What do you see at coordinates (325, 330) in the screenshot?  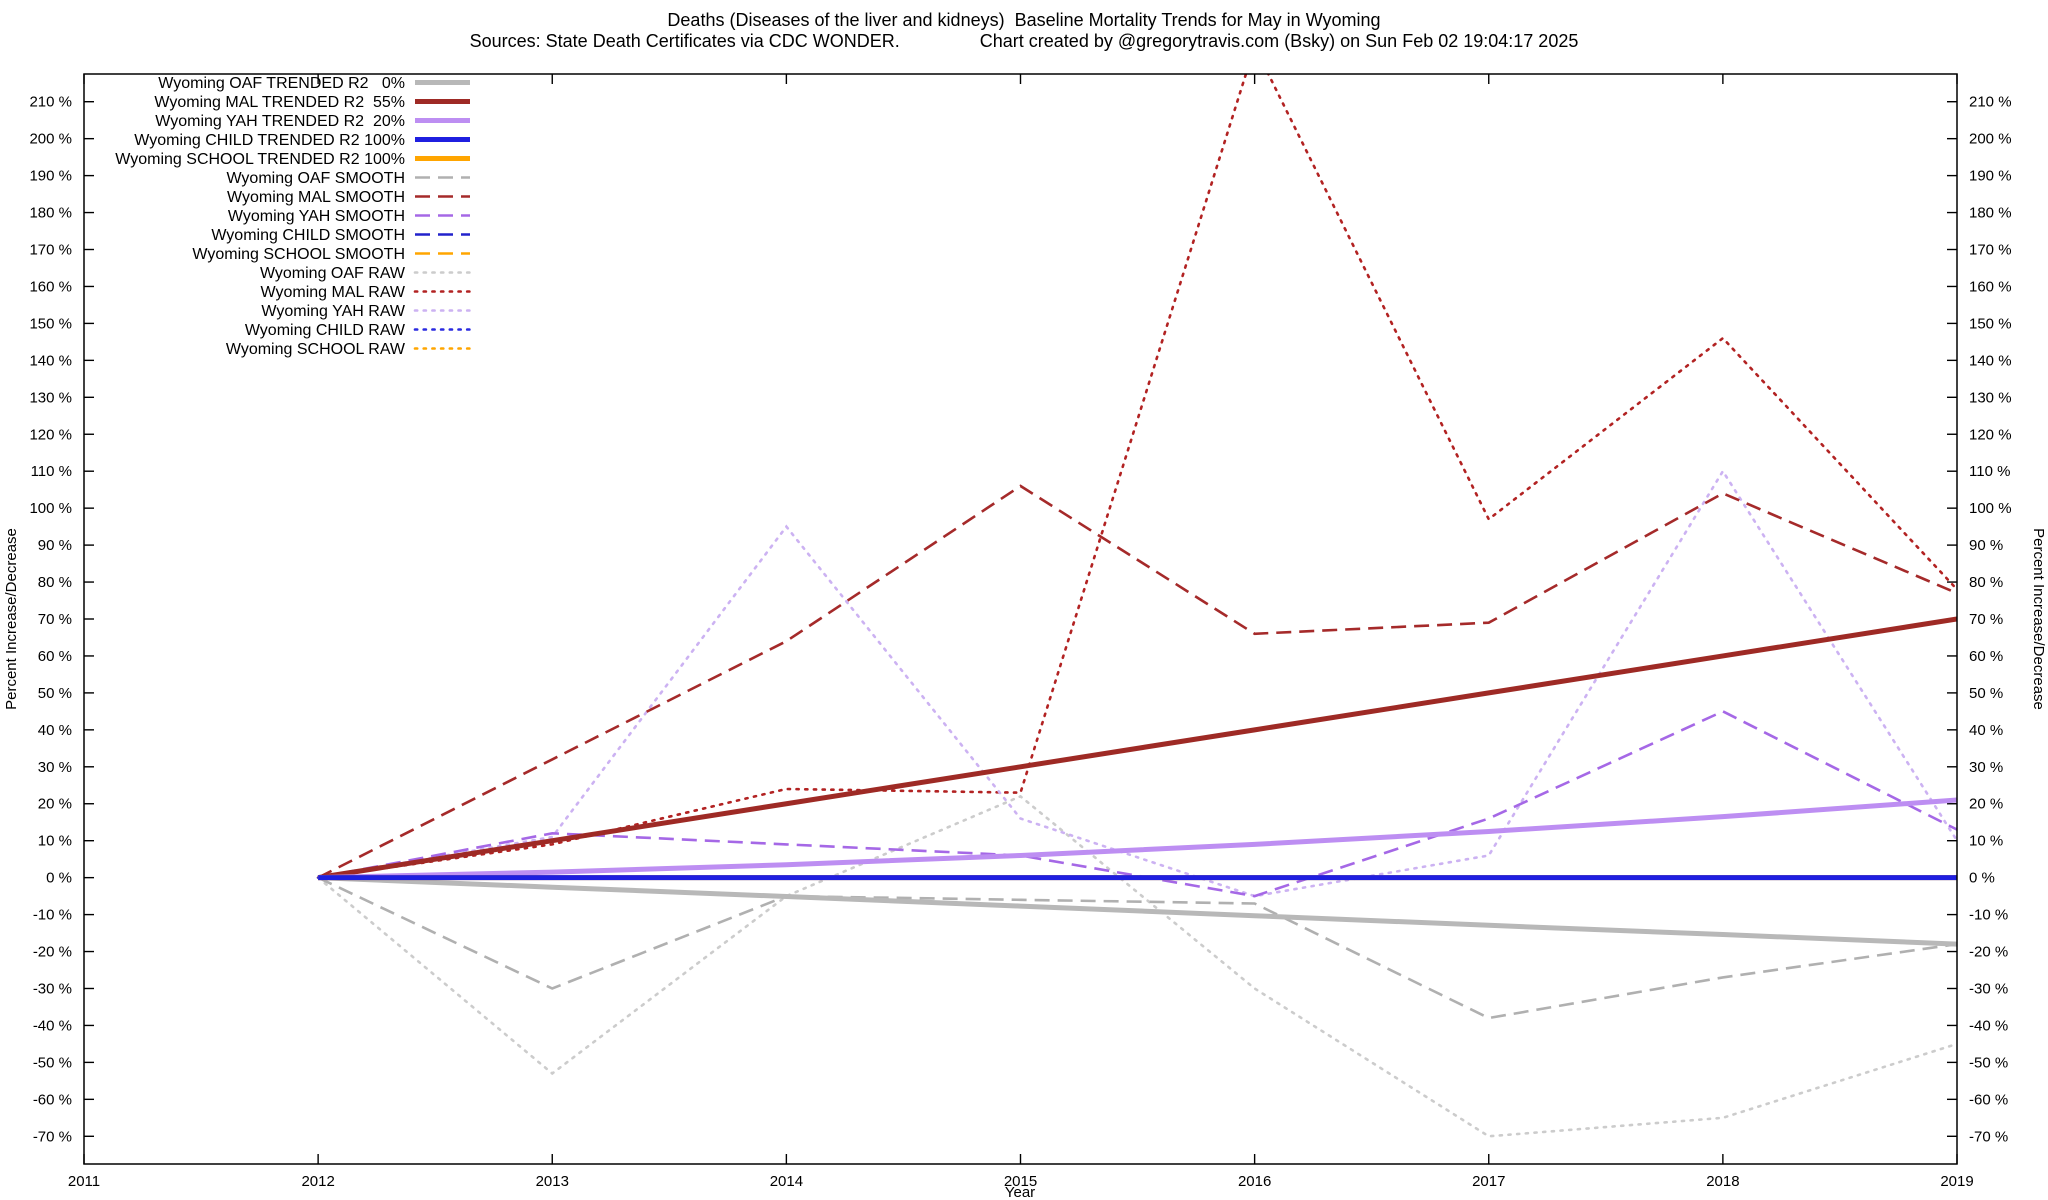 I see `legend-label-child-raw: Wyoming CHILD RAW` at bounding box center [325, 330].